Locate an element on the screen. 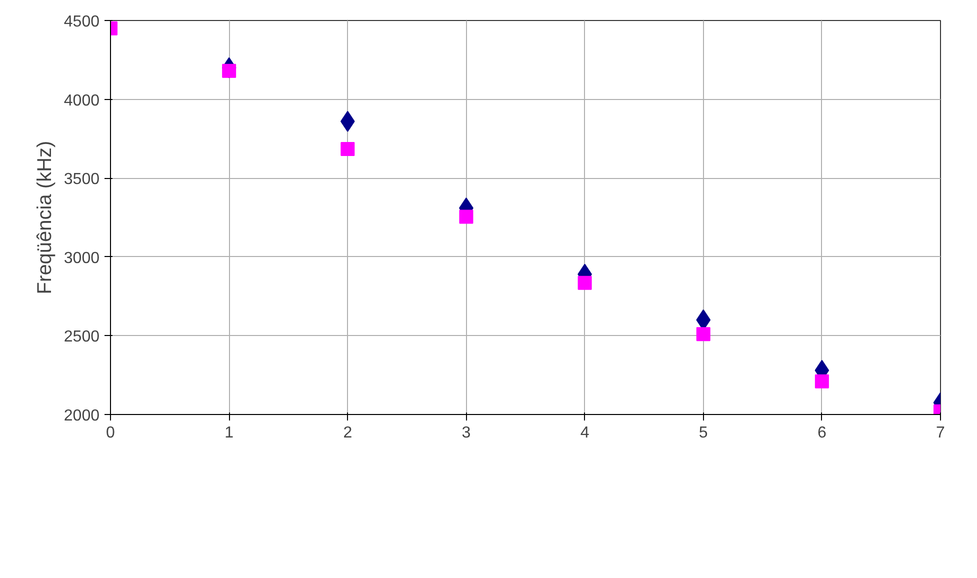  x-tick-label: 1 is located at coordinates (229, 433).